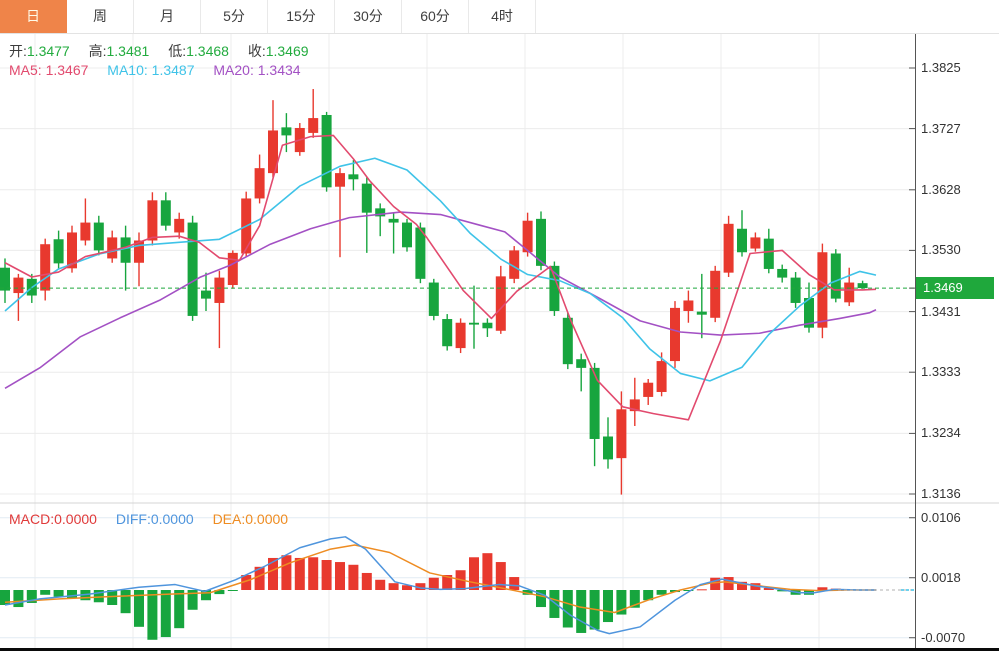  I want to click on low-value: 1.3468, so click(207, 51).